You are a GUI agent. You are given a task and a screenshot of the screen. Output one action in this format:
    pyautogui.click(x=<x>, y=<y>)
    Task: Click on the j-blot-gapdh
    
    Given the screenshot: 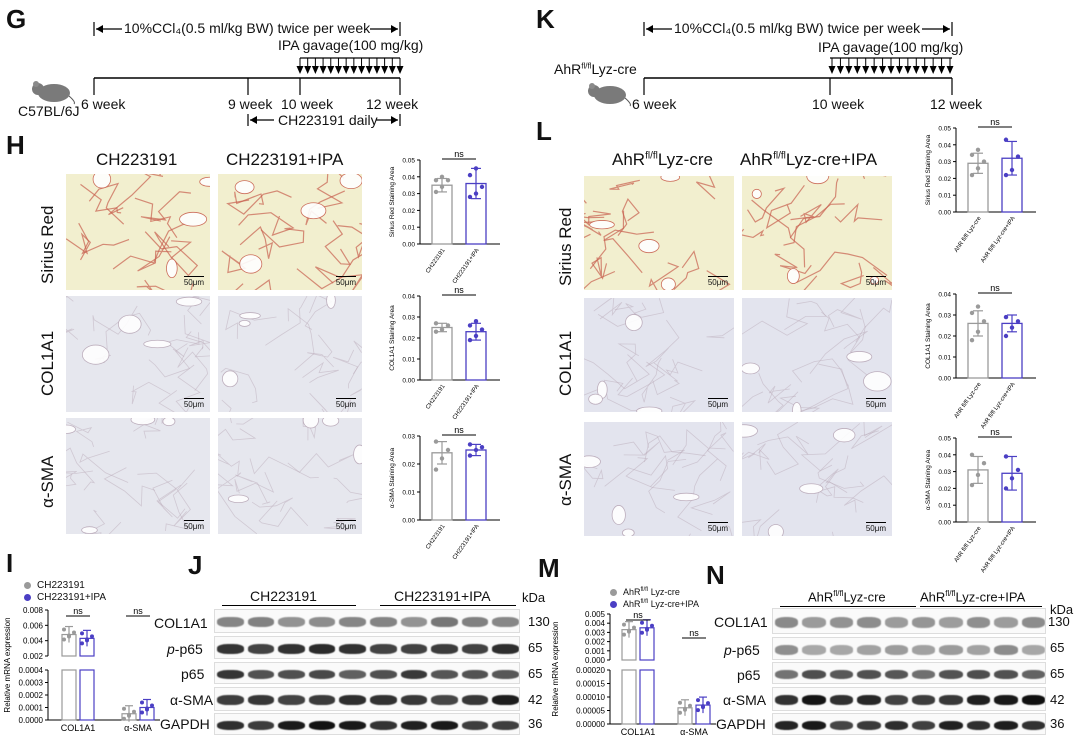 What is the action you would take?
    pyautogui.click(x=367, y=724)
    